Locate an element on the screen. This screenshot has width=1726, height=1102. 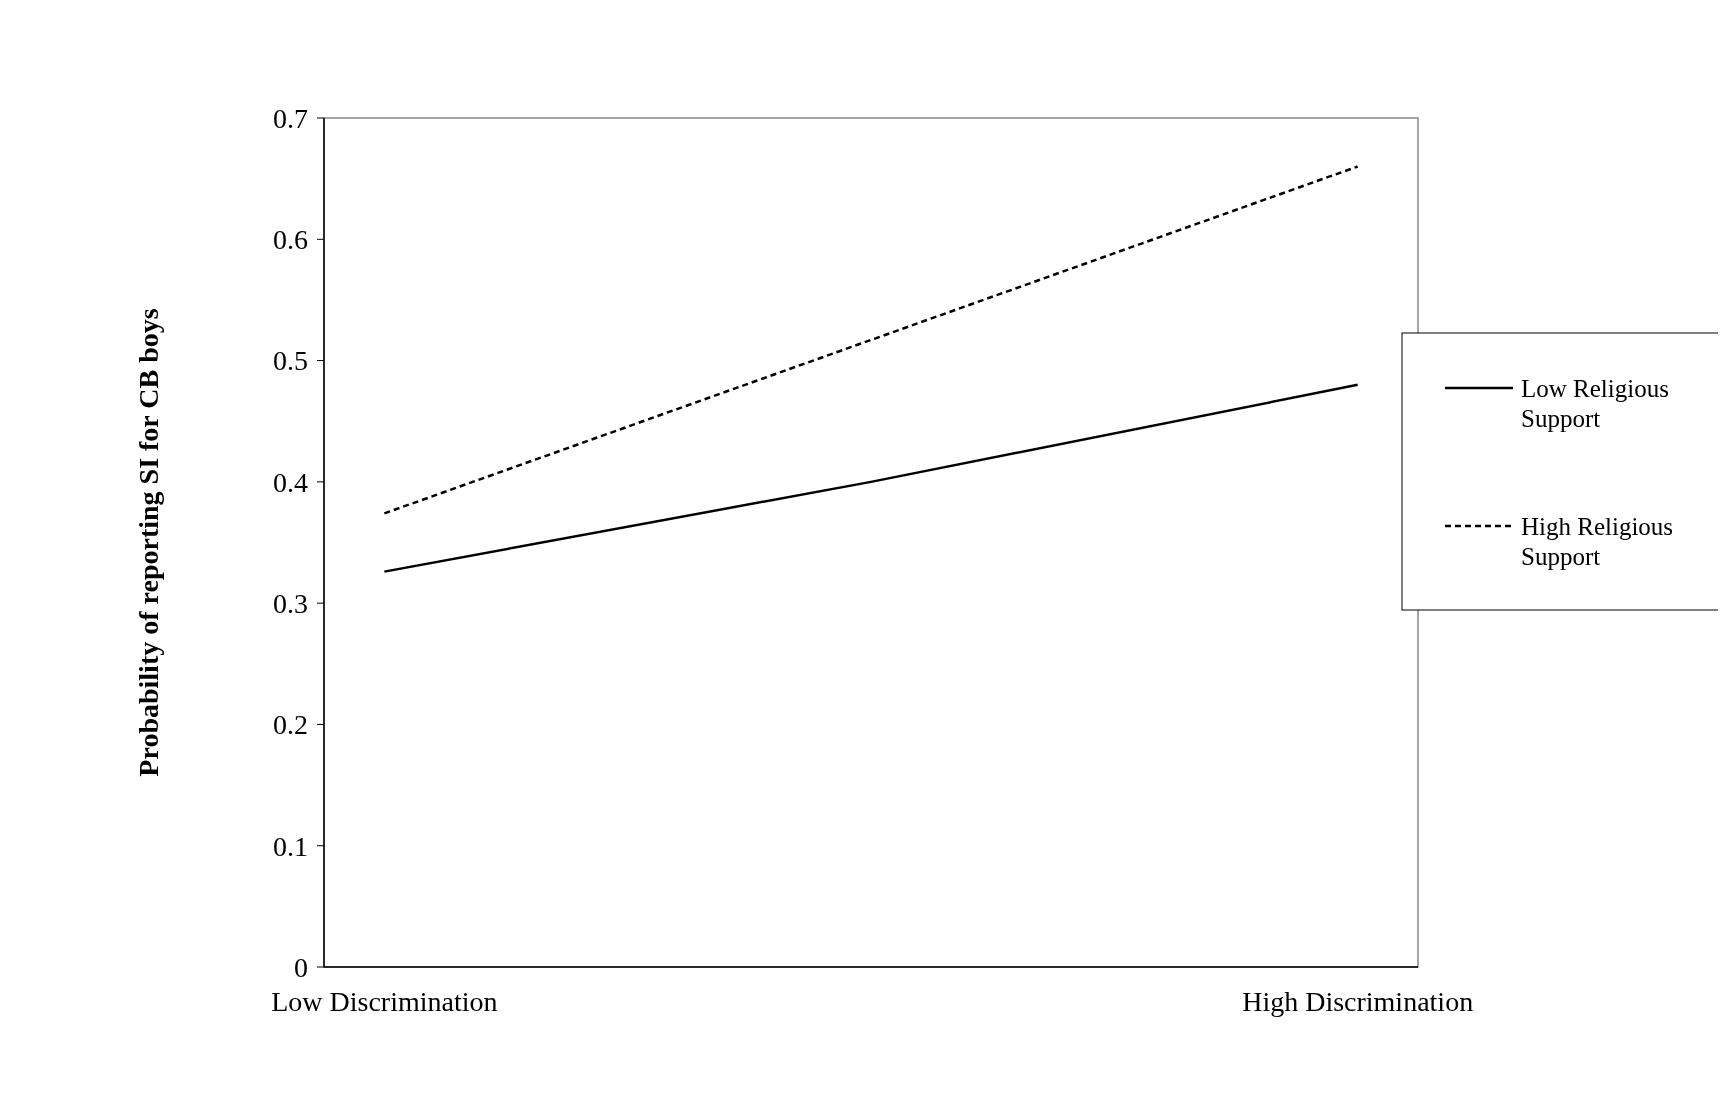
x-tick-label: Low Discrimination is located at coordinates (384, 1001).